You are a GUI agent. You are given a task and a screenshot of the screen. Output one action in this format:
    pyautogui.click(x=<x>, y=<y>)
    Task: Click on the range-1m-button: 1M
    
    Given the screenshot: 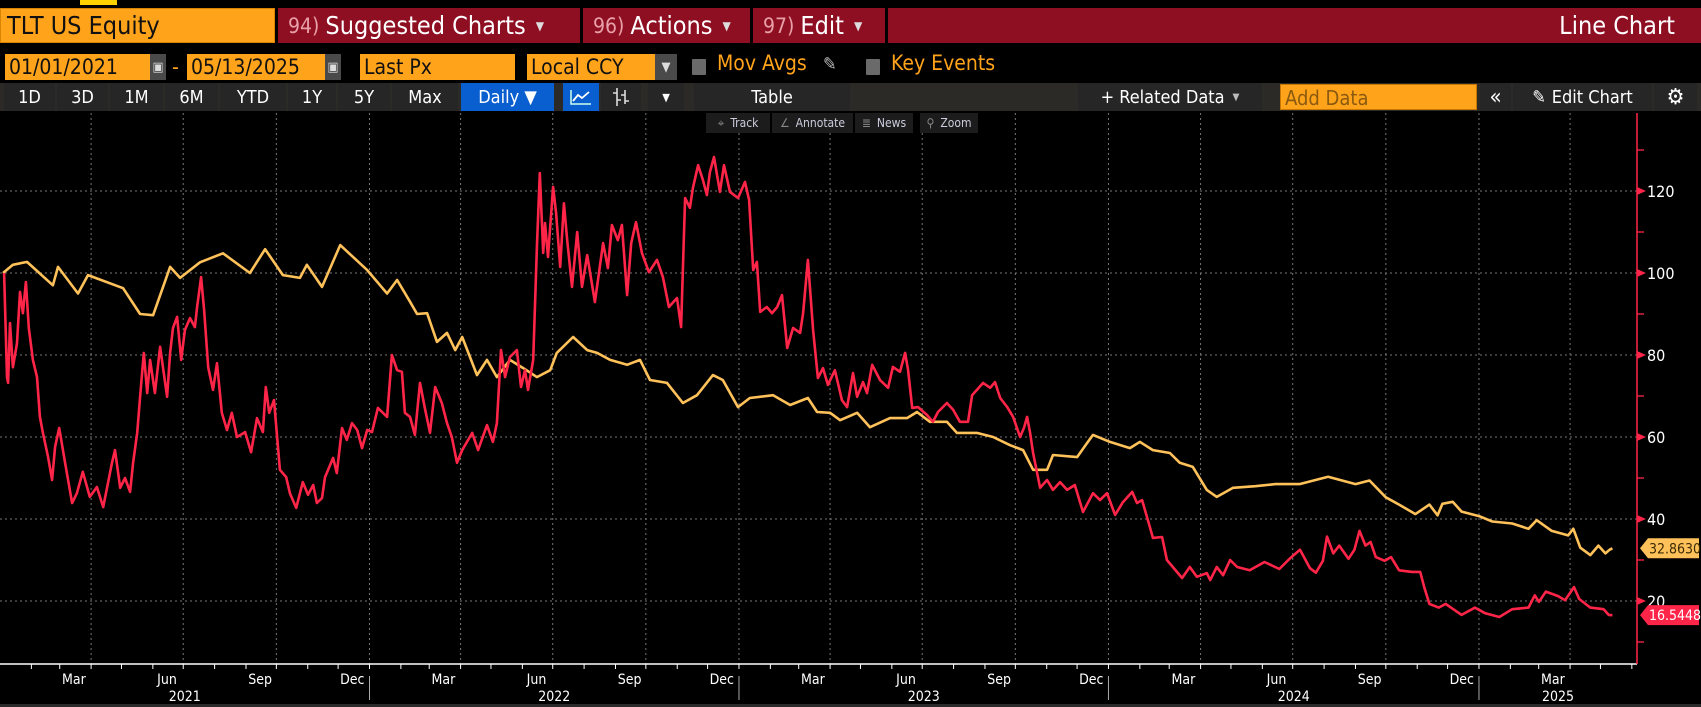 What is the action you would take?
    pyautogui.click(x=136, y=97)
    